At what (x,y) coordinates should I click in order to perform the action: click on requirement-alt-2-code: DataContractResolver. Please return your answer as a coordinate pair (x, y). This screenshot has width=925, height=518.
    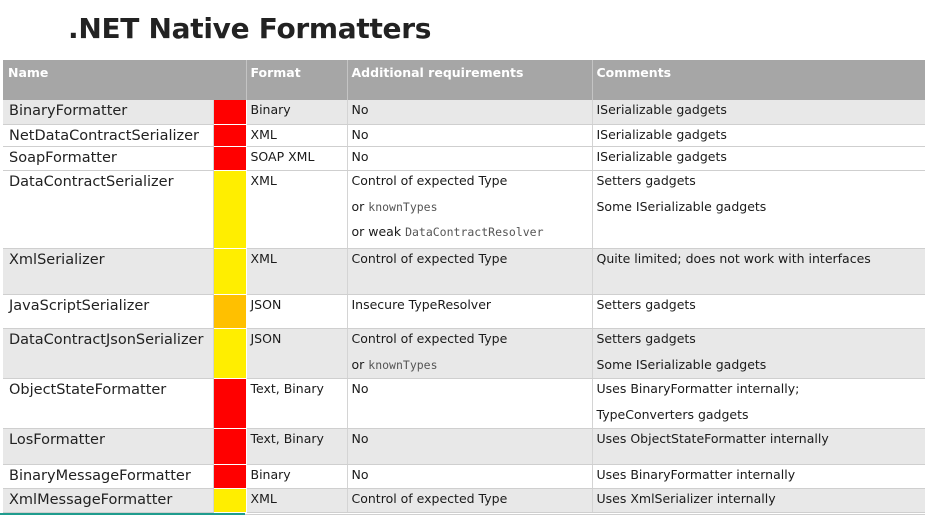
    Looking at the image, I should click on (474, 232).